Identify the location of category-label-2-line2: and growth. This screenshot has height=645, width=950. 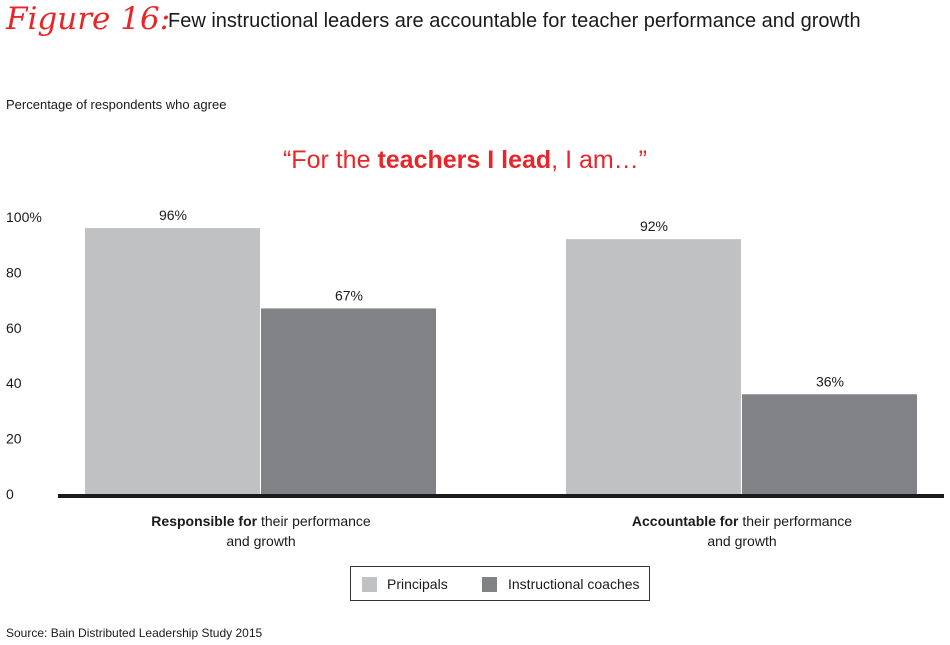
(741, 541).